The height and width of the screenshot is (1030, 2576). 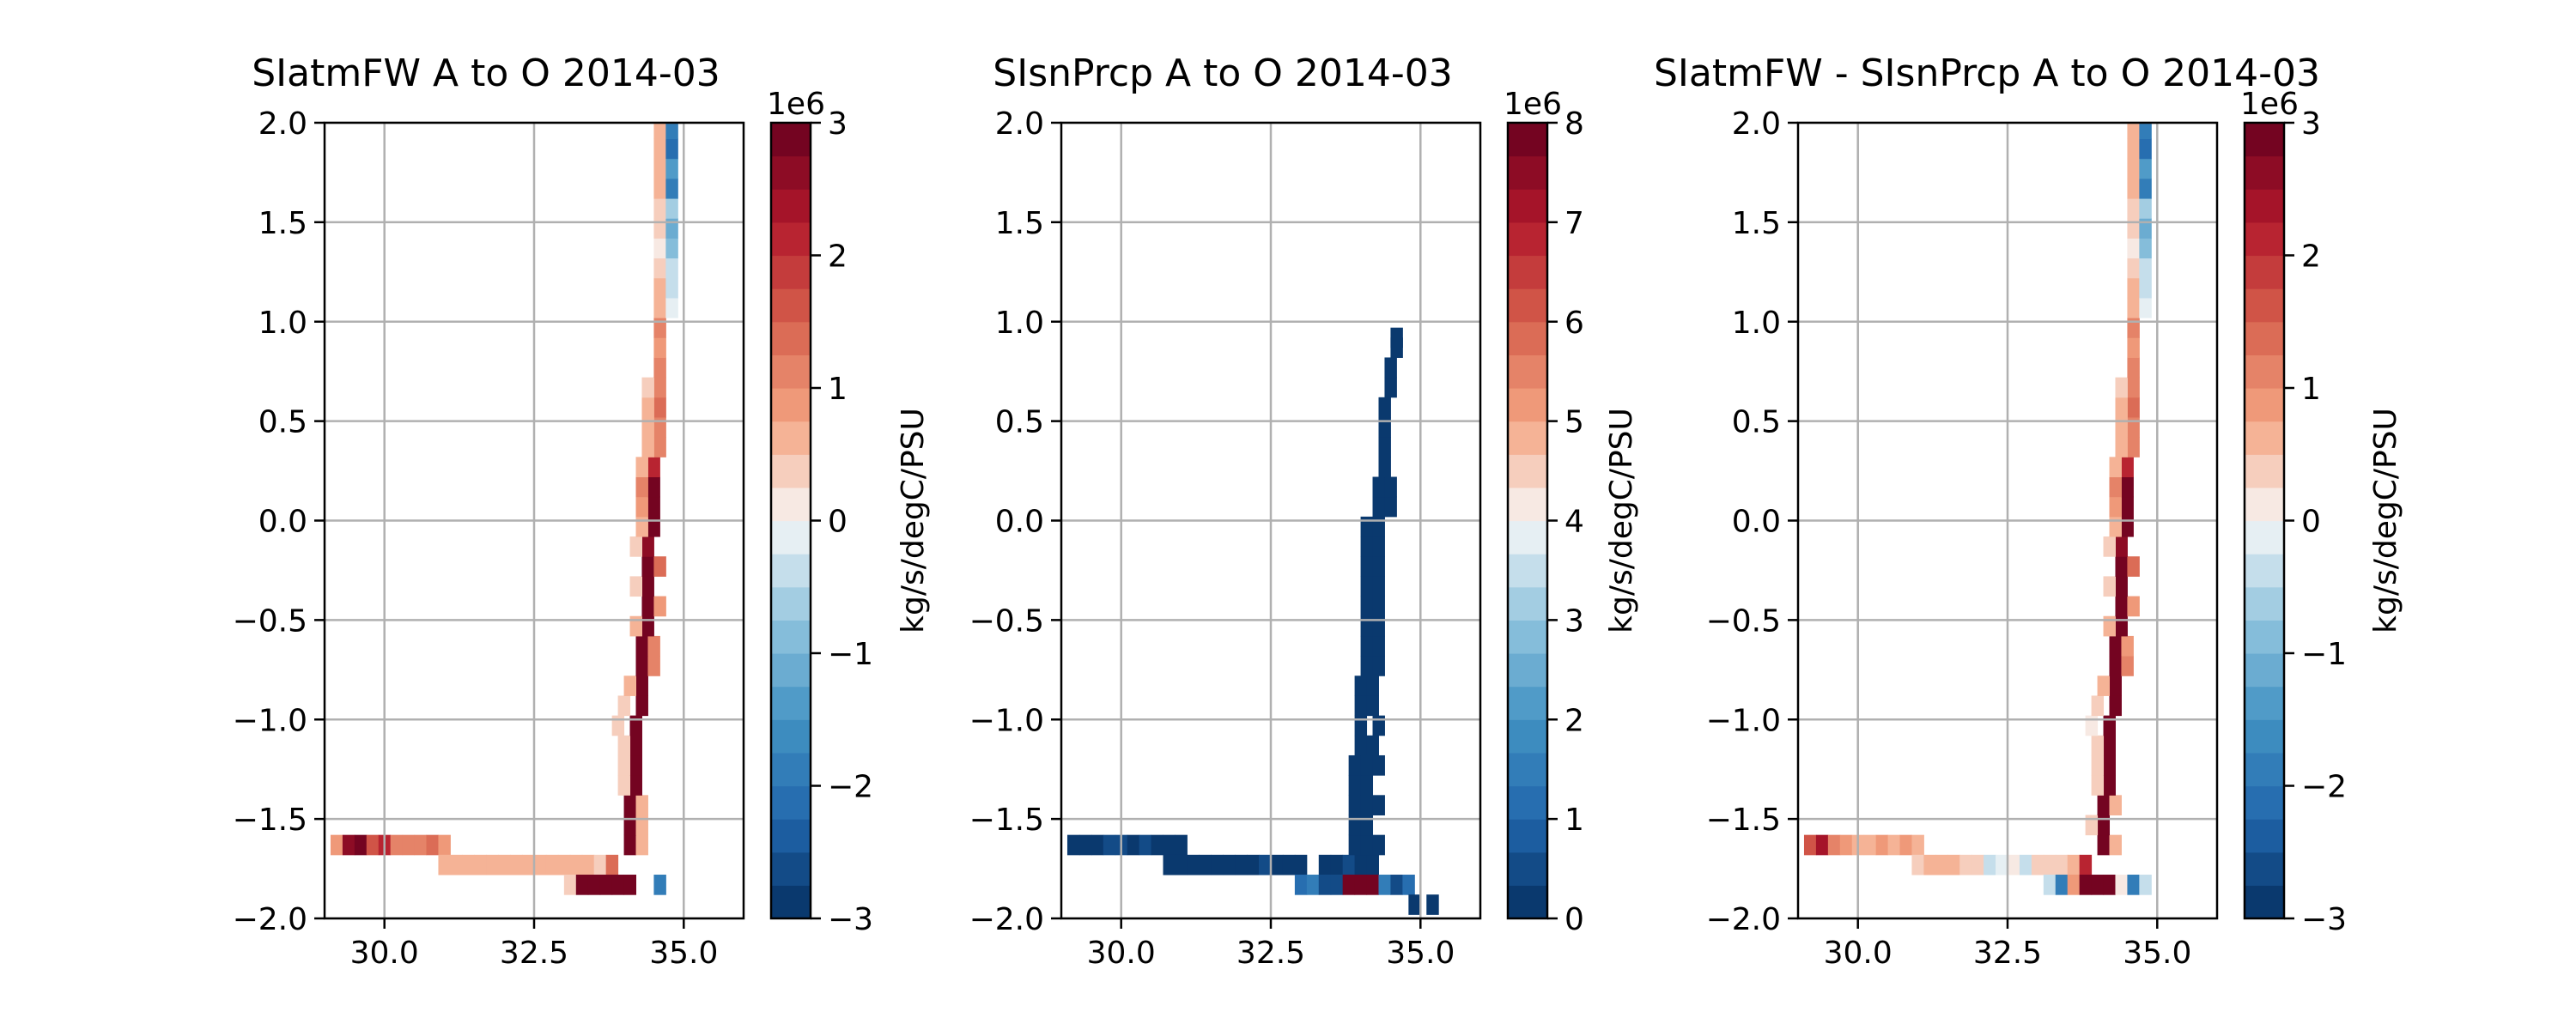 What do you see at coordinates (1122, 953) in the screenshot?
I see `x-tick-label: 30.0` at bounding box center [1122, 953].